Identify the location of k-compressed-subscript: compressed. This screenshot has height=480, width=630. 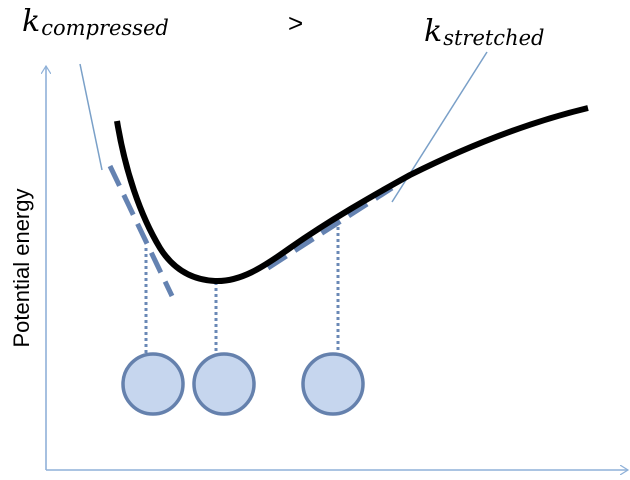
(105, 28).